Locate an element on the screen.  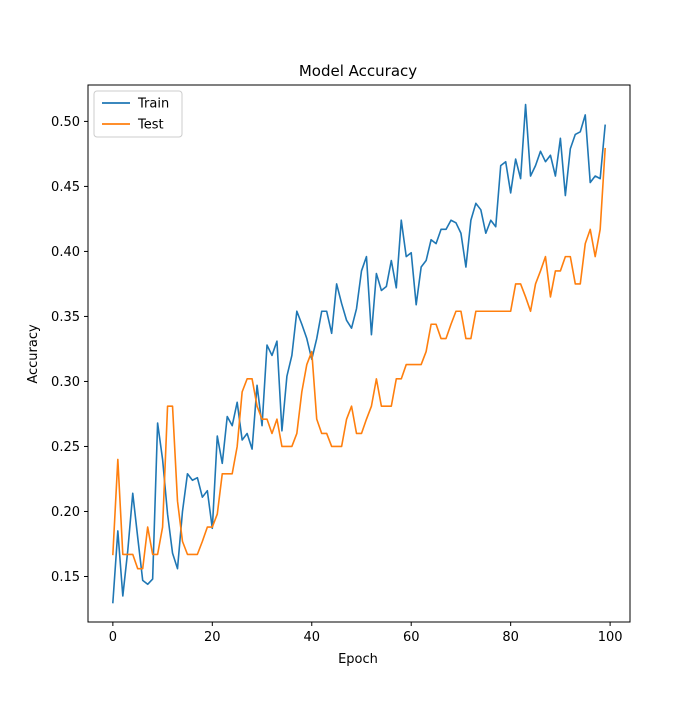
x-tick-label: 40 is located at coordinates (311, 637).